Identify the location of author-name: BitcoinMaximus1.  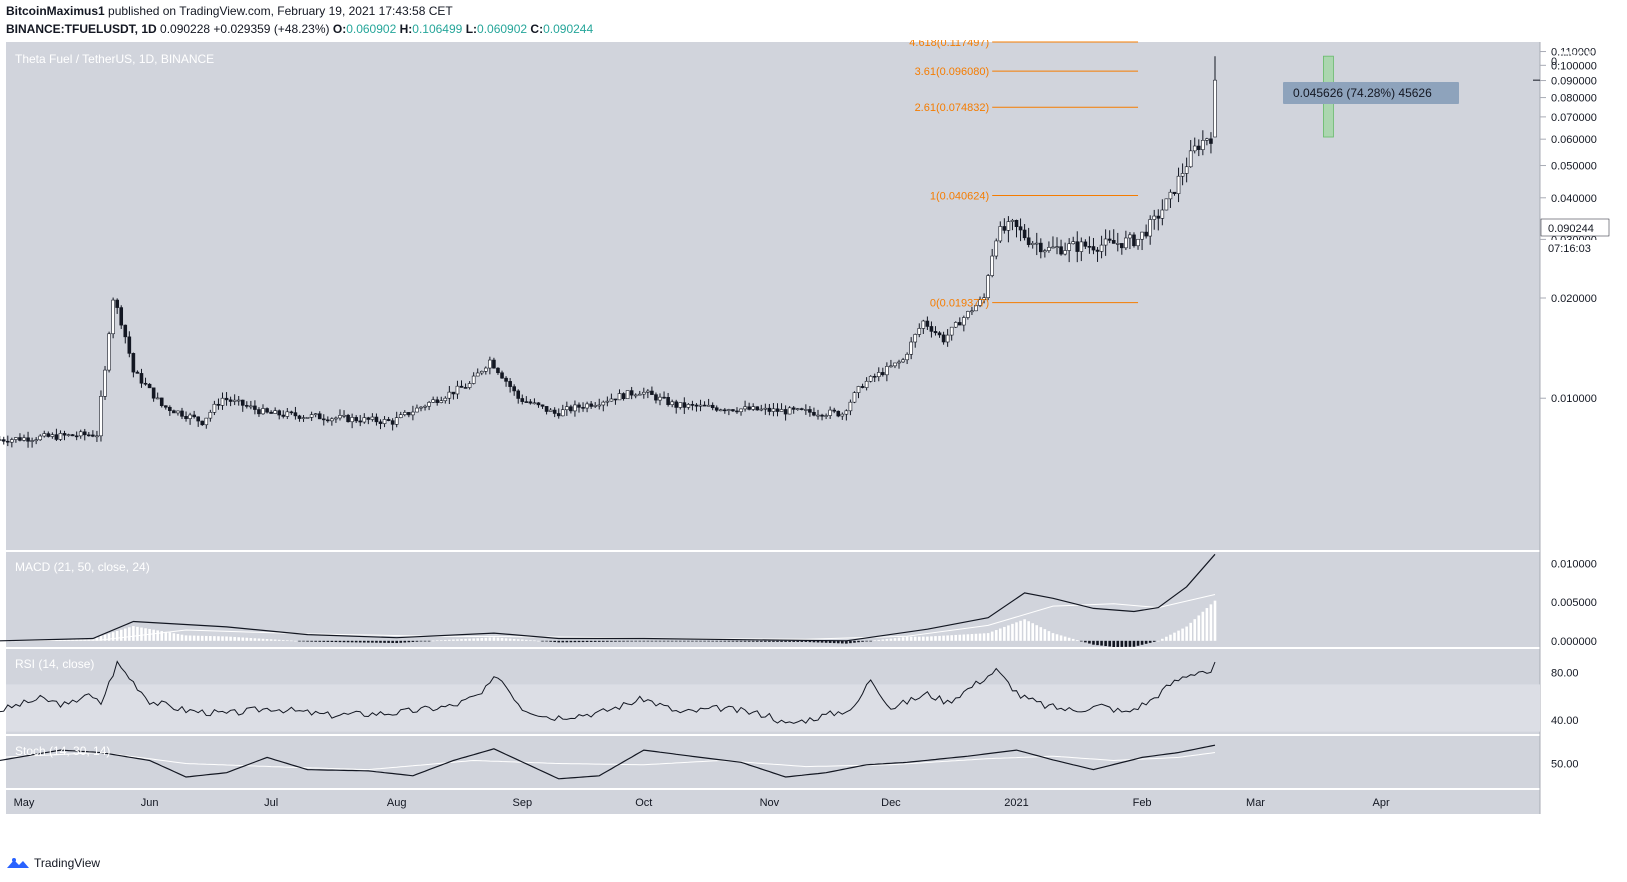
(55, 11).